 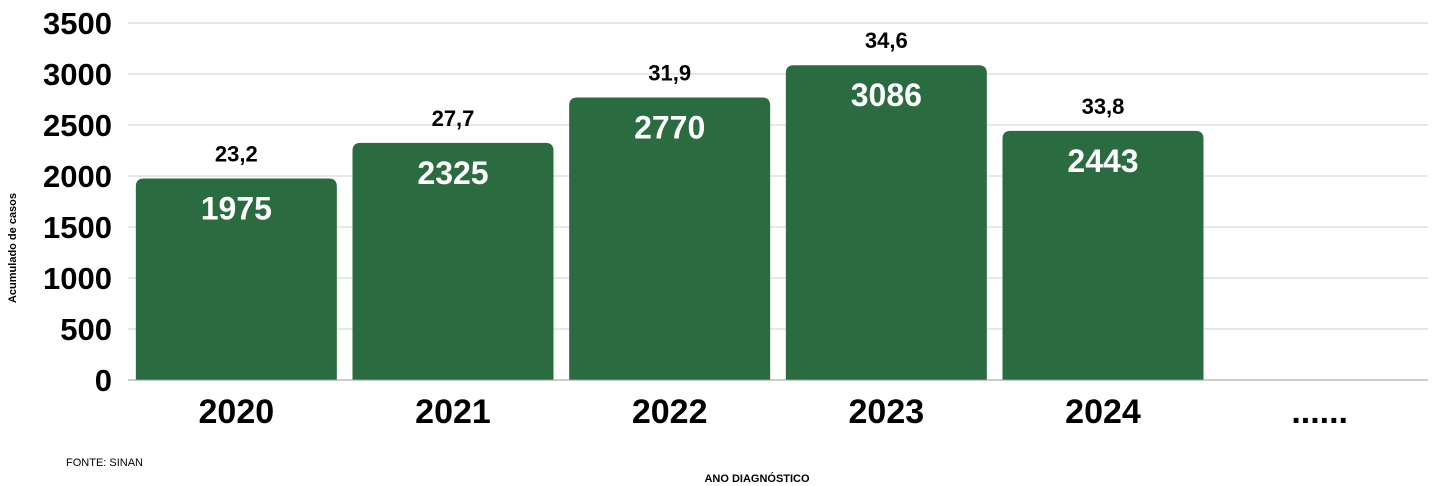 I want to click on x-tick-label: 2024, so click(x=1103, y=412).